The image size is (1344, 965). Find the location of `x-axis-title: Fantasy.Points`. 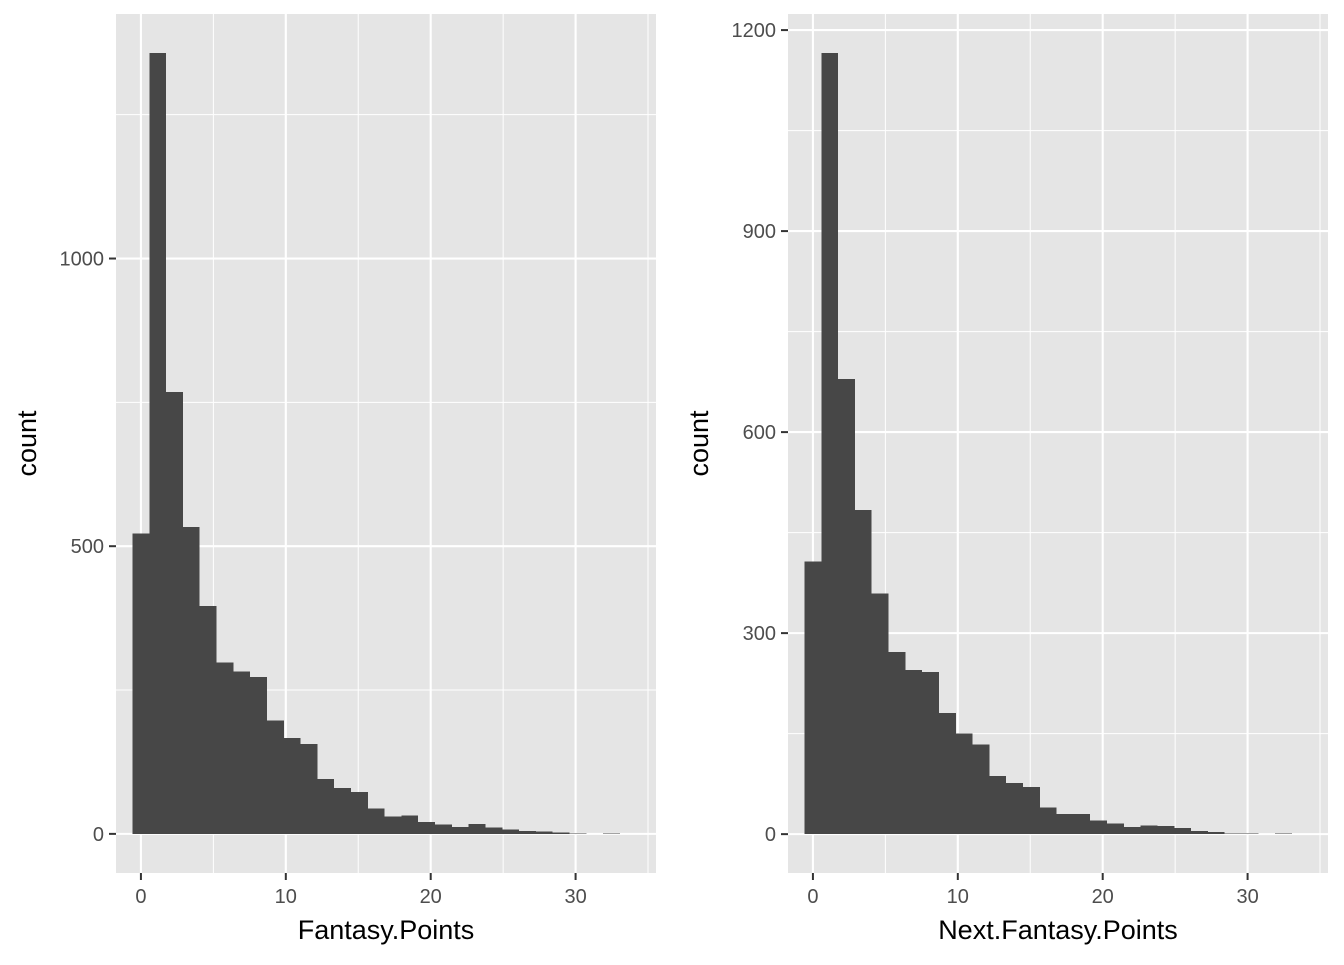

x-axis-title: Fantasy.Points is located at coordinates (386, 930).